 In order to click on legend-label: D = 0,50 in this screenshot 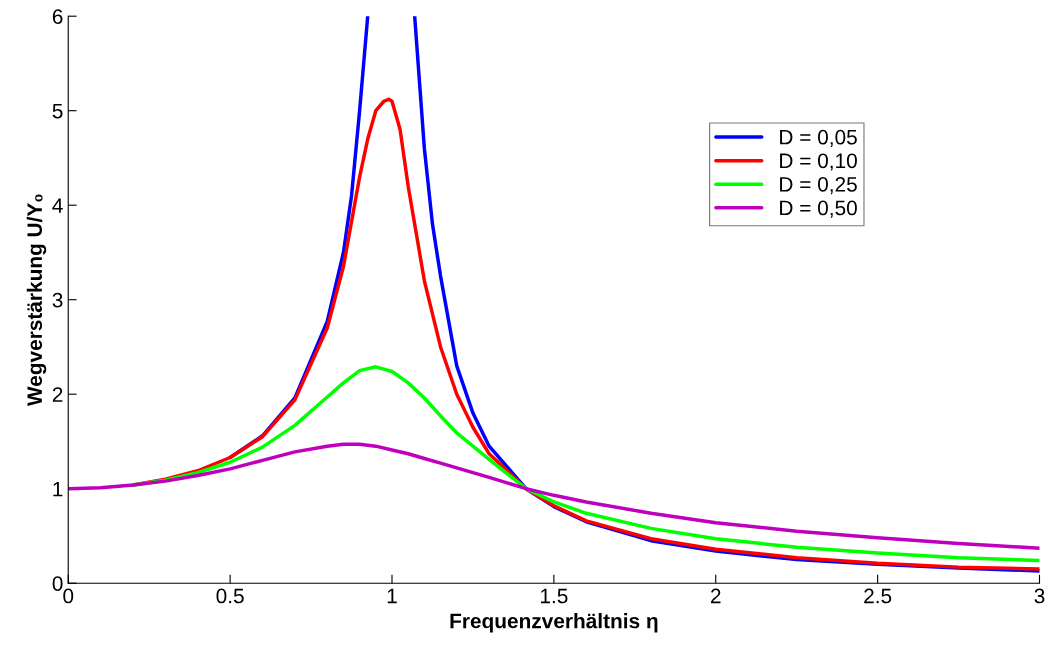, I will do `click(818, 209)`.